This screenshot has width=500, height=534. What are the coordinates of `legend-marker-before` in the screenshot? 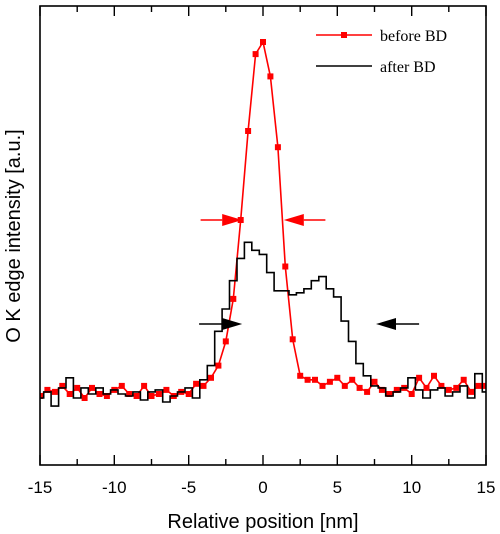 It's located at (344, 35).